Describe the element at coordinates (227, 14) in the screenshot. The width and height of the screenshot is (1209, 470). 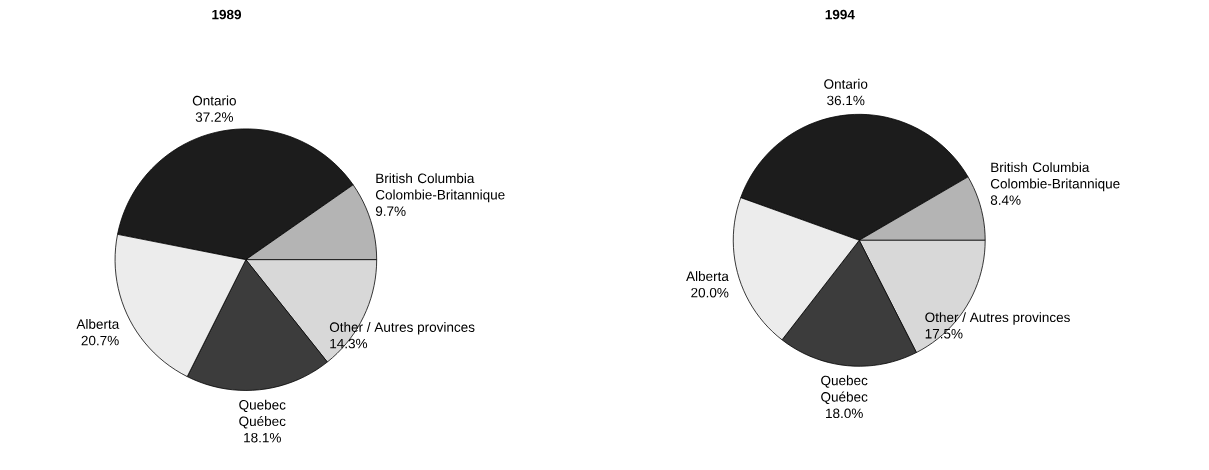
I see `chart-title: 1989` at that location.